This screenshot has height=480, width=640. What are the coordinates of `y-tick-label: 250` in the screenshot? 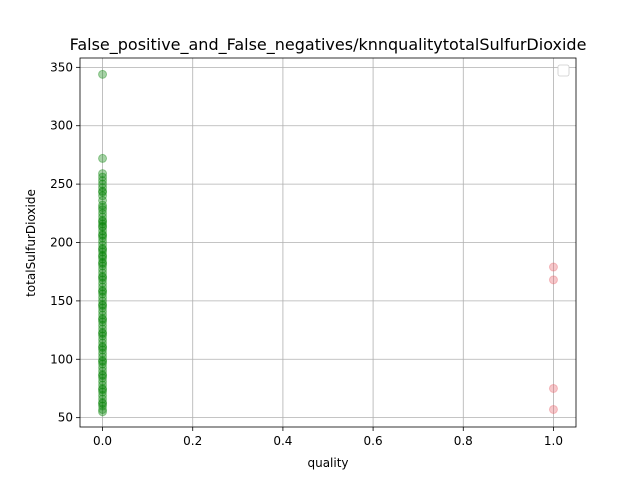 It's located at (61, 184).